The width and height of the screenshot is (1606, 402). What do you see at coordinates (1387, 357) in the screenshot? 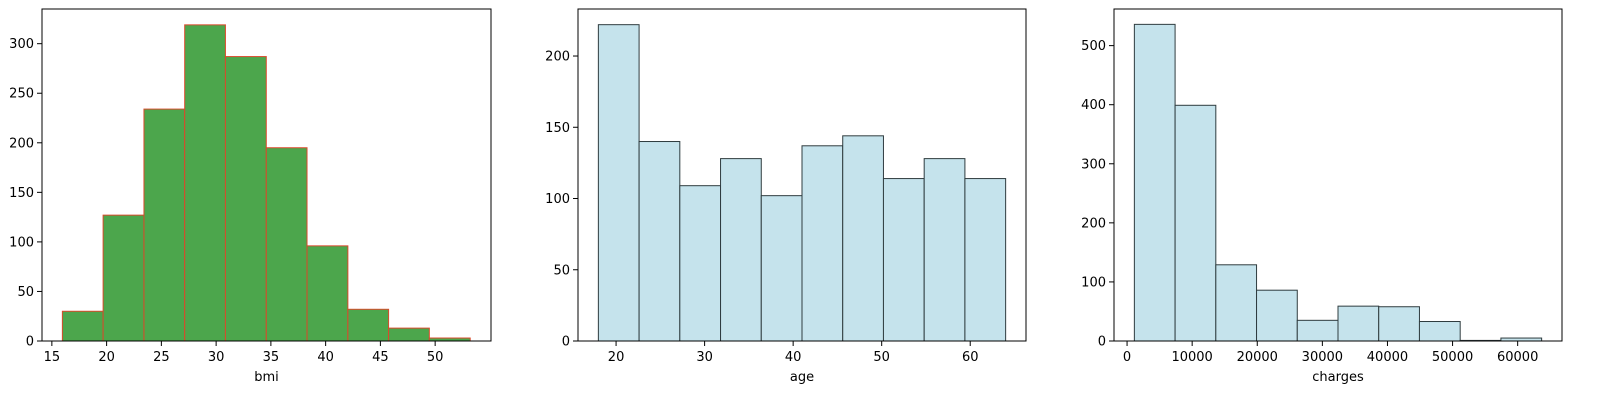
I see `x-tick-label: 40000` at bounding box center [1387, 357].